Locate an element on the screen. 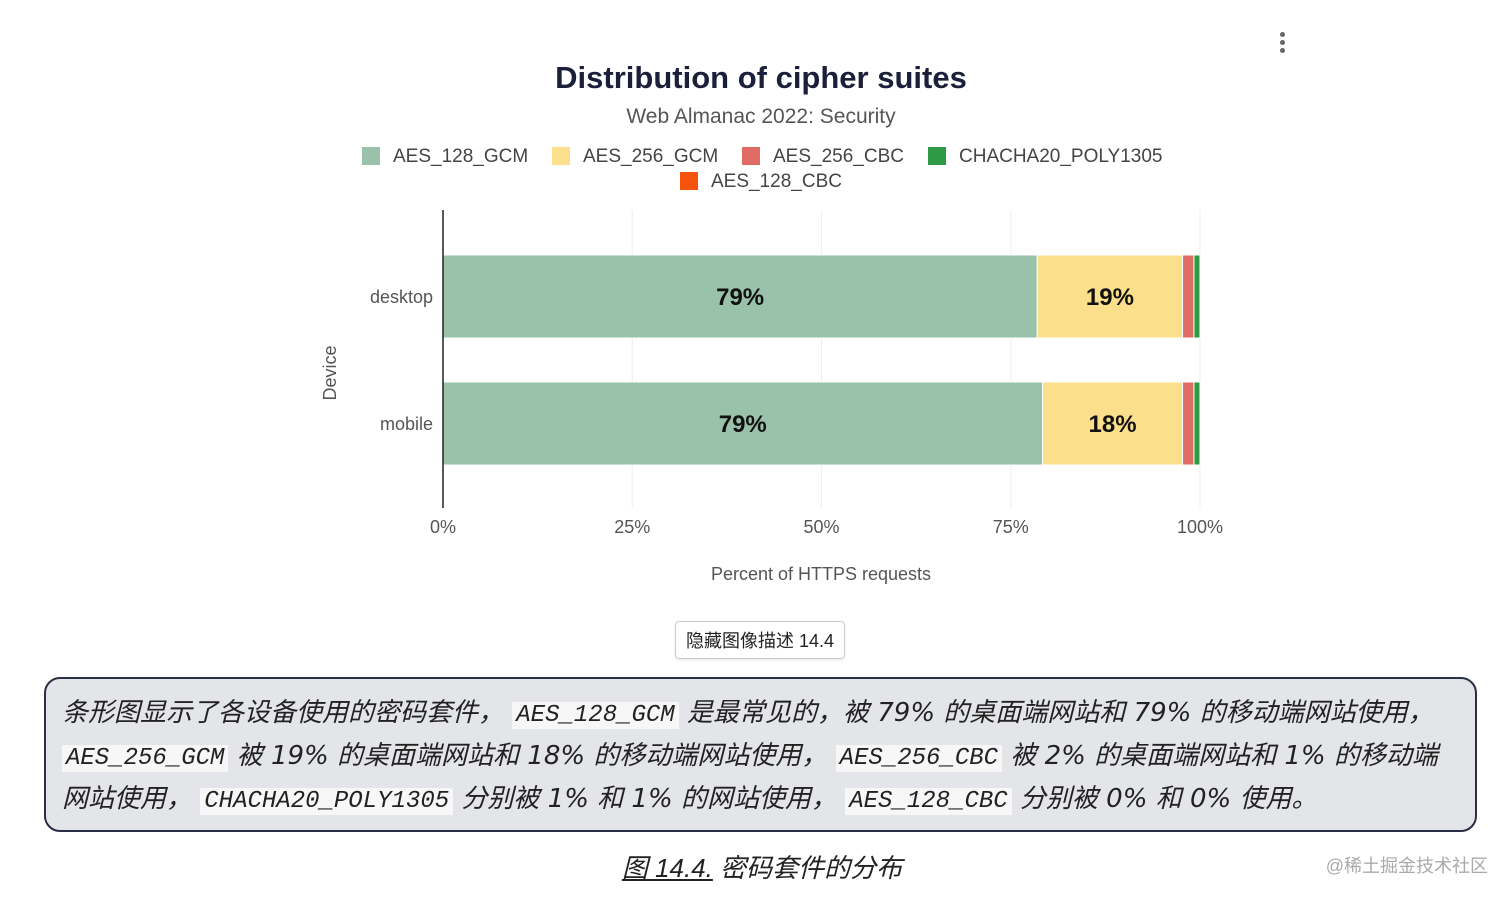  legend-label: AES_256_GCM is located at coordinates (650, 156).